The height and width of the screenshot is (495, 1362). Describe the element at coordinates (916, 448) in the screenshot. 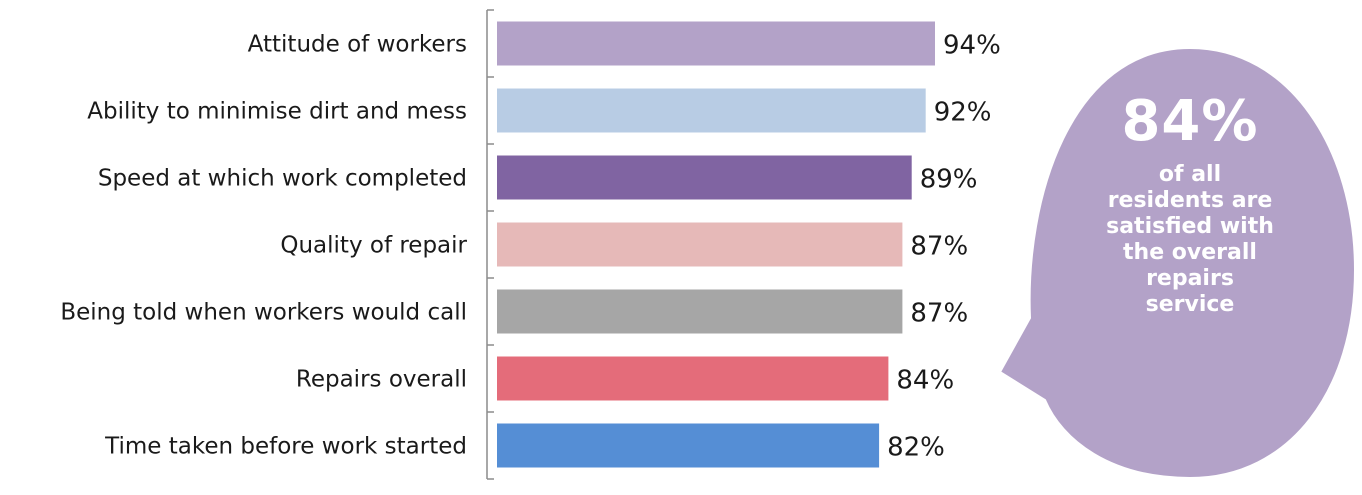

I see `value-label: 82%` at that location.